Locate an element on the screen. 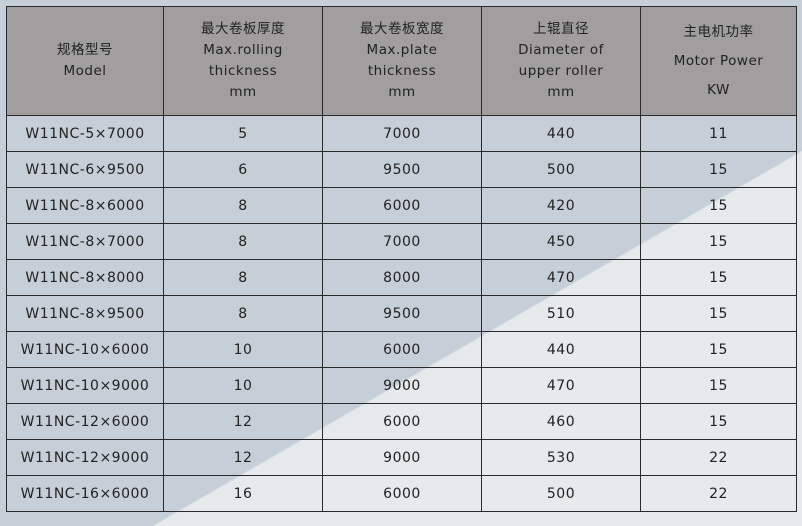 This screenshot has height=526, width=802. table-row: W11NC-6×9500 6 9500 500 15 is located at coordinates (401, 169).